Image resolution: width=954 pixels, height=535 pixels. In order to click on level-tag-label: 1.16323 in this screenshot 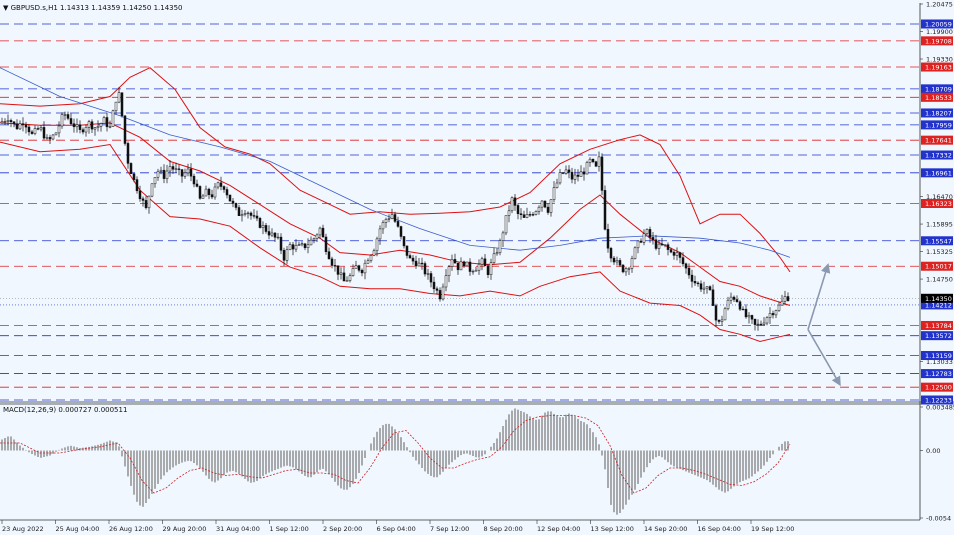, I will do `click(938, 204)`.